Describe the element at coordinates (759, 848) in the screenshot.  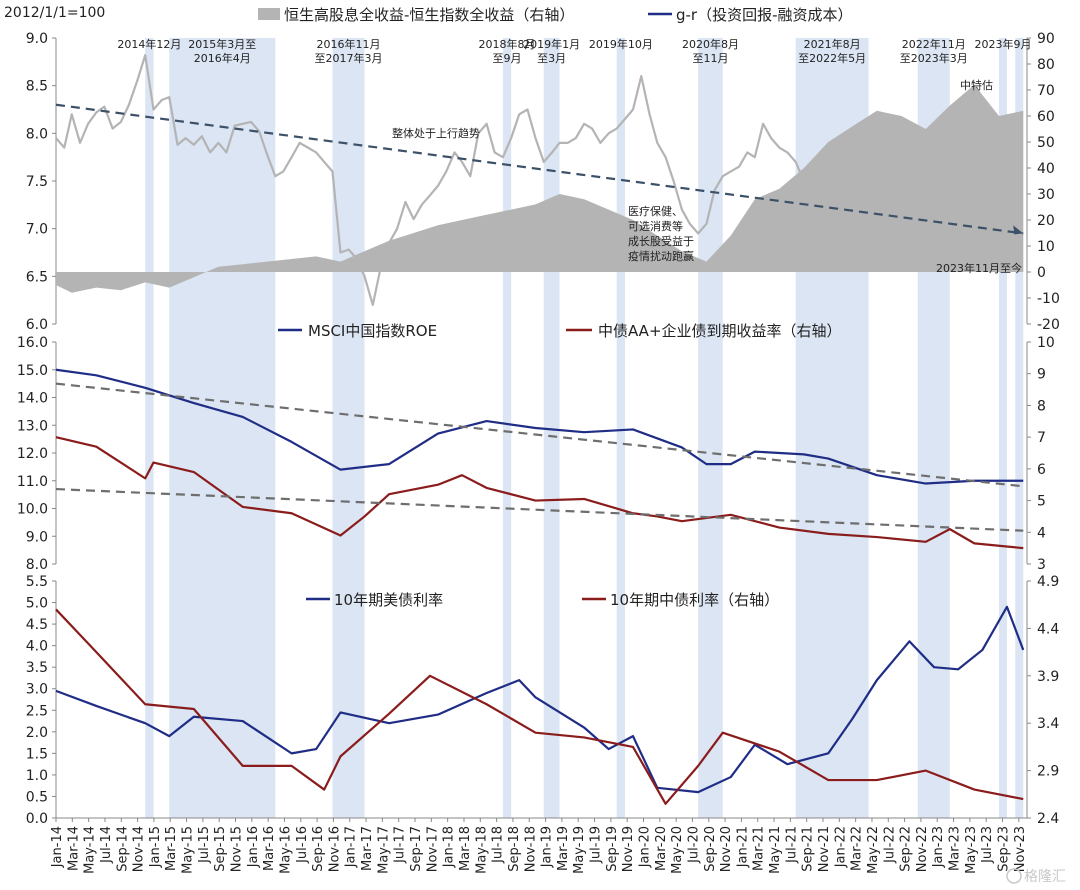
I see `x-tick-label: Mar-21` at that location.